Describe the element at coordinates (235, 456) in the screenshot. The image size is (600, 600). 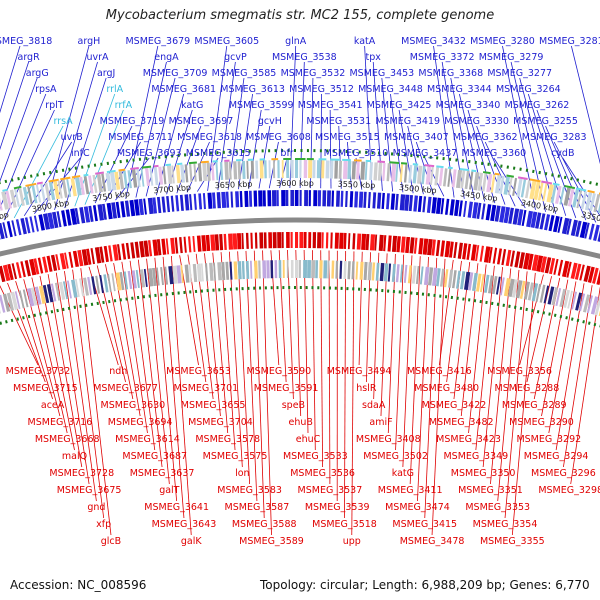
I see `reverse-gene-label: MSMEG_3575` at that location.